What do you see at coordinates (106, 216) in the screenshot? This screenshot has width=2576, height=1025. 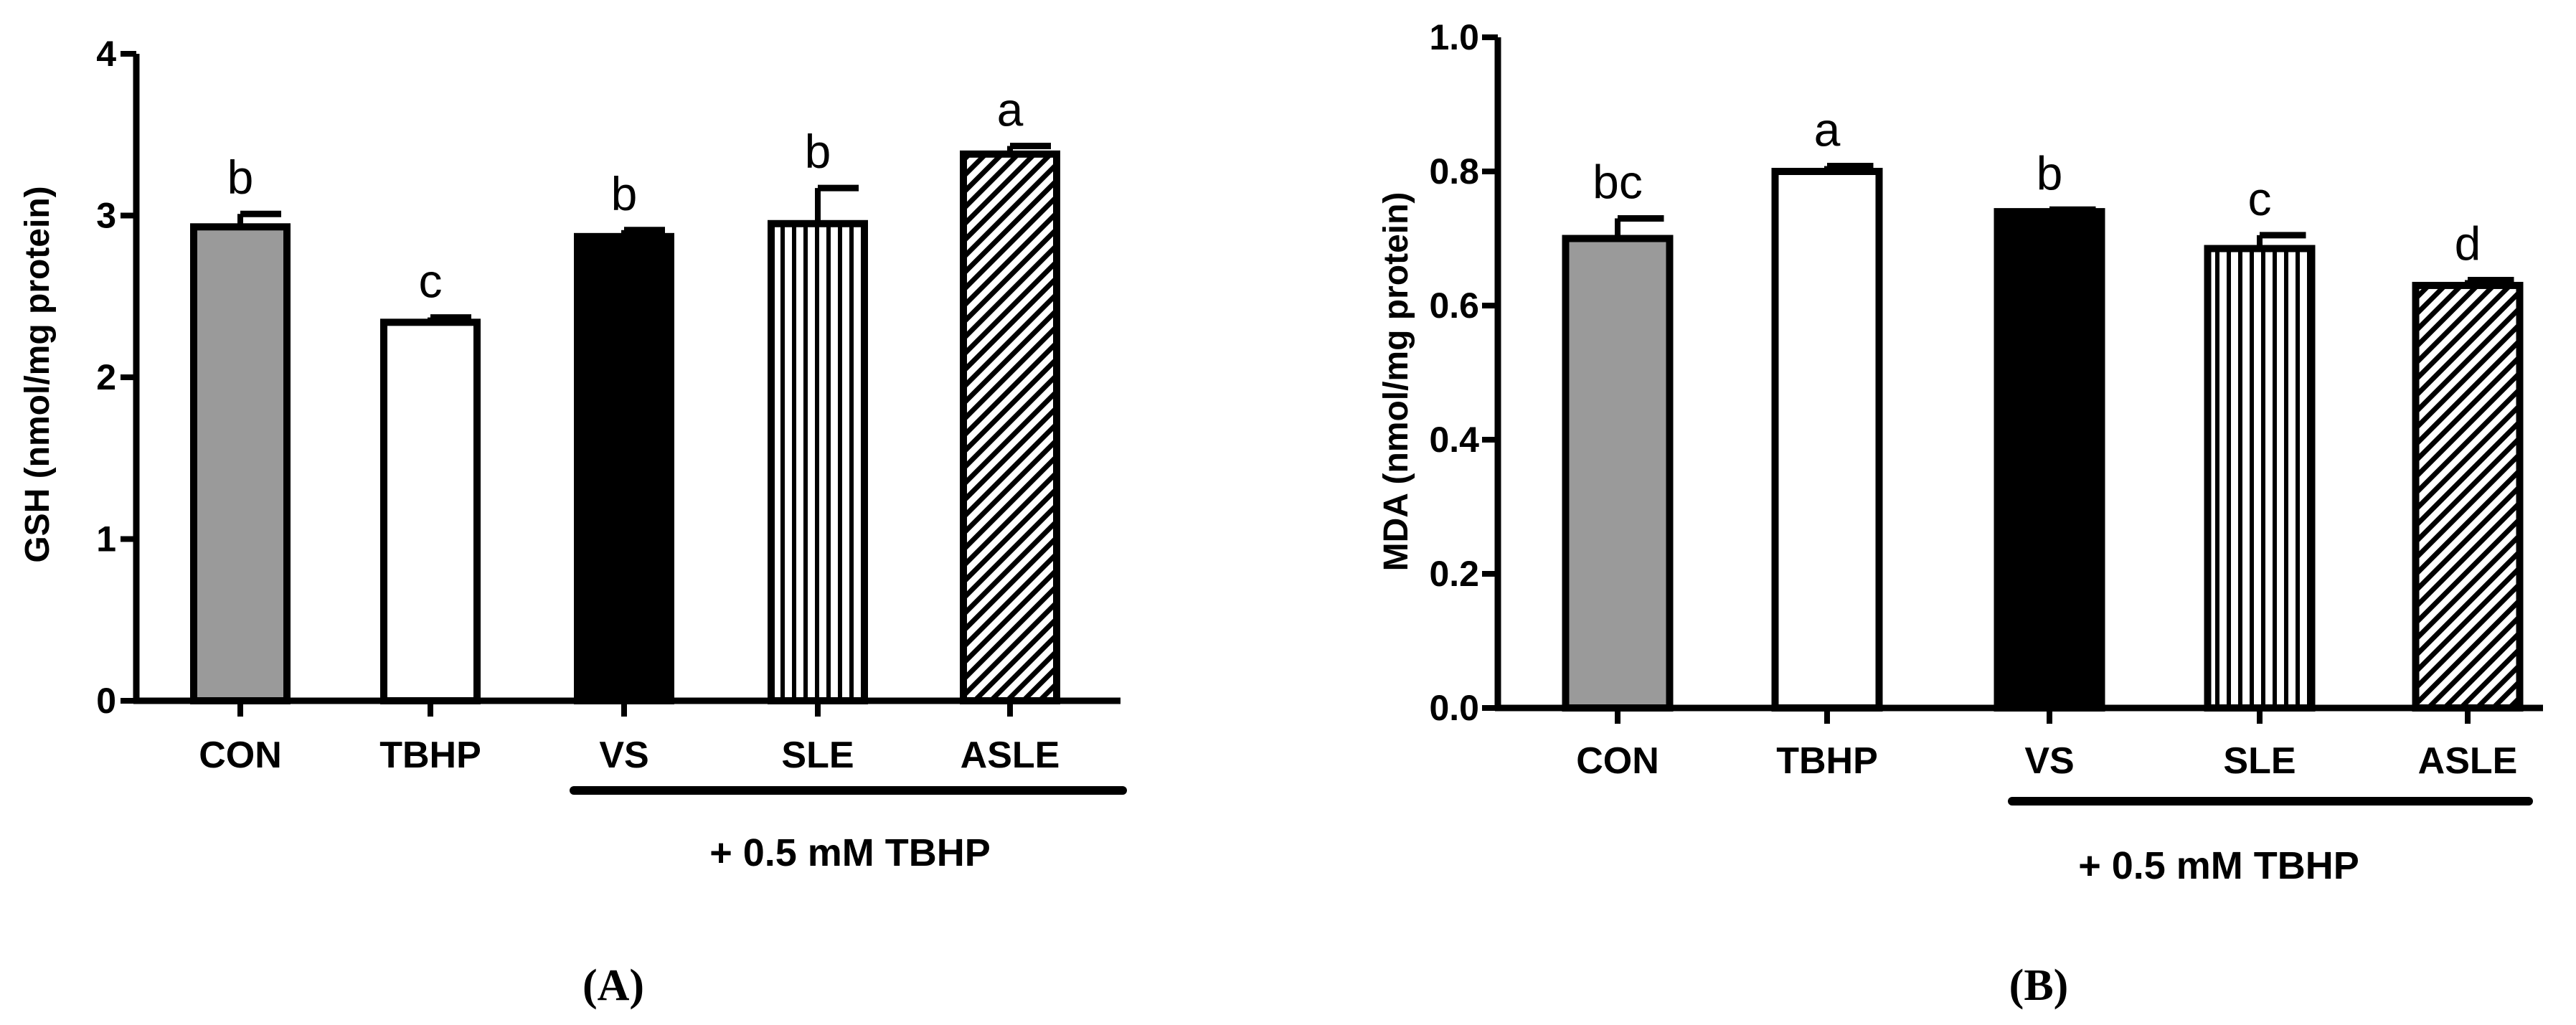 I see `y-tick-label: 3` at bounding box center [106, 216].